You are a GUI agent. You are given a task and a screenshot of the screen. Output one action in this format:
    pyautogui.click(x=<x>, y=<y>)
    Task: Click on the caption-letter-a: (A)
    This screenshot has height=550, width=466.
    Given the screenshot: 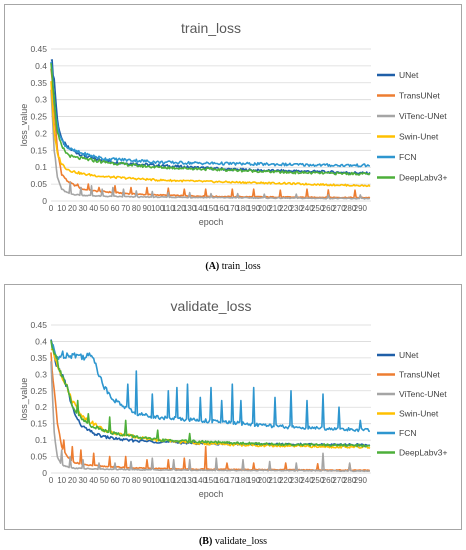 What is the action you would take?
    pyautogui.click(x=212, y=266)
    